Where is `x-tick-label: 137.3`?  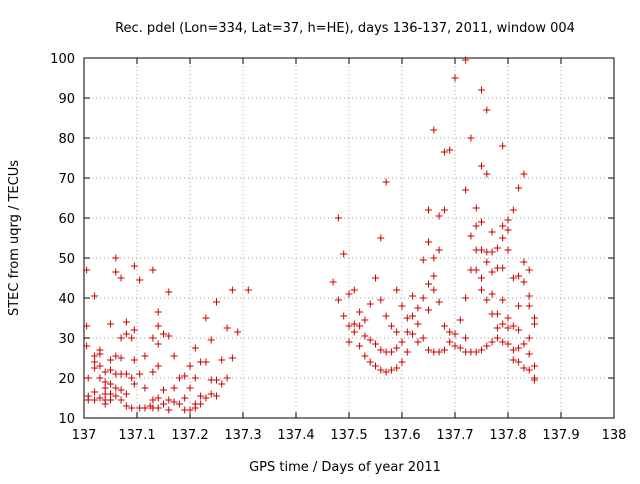
x-tick-label: 137.3 is located at coordinates (242, 435).